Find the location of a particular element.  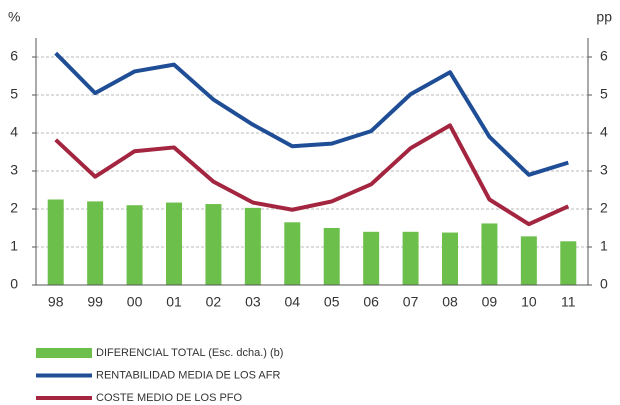

y-tick-label: 3 is located at coordinates (14, 170).